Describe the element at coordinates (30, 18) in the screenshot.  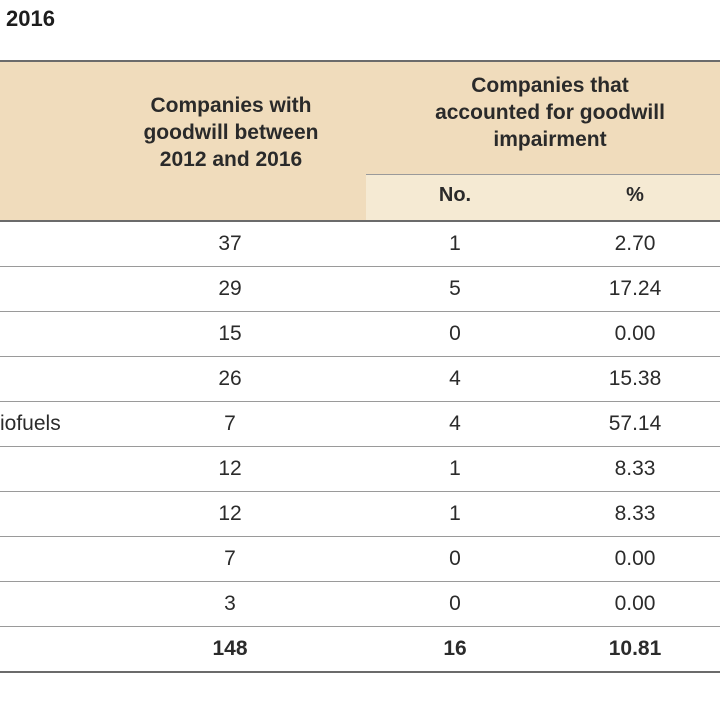
I see `table-title: 2016` at that location.